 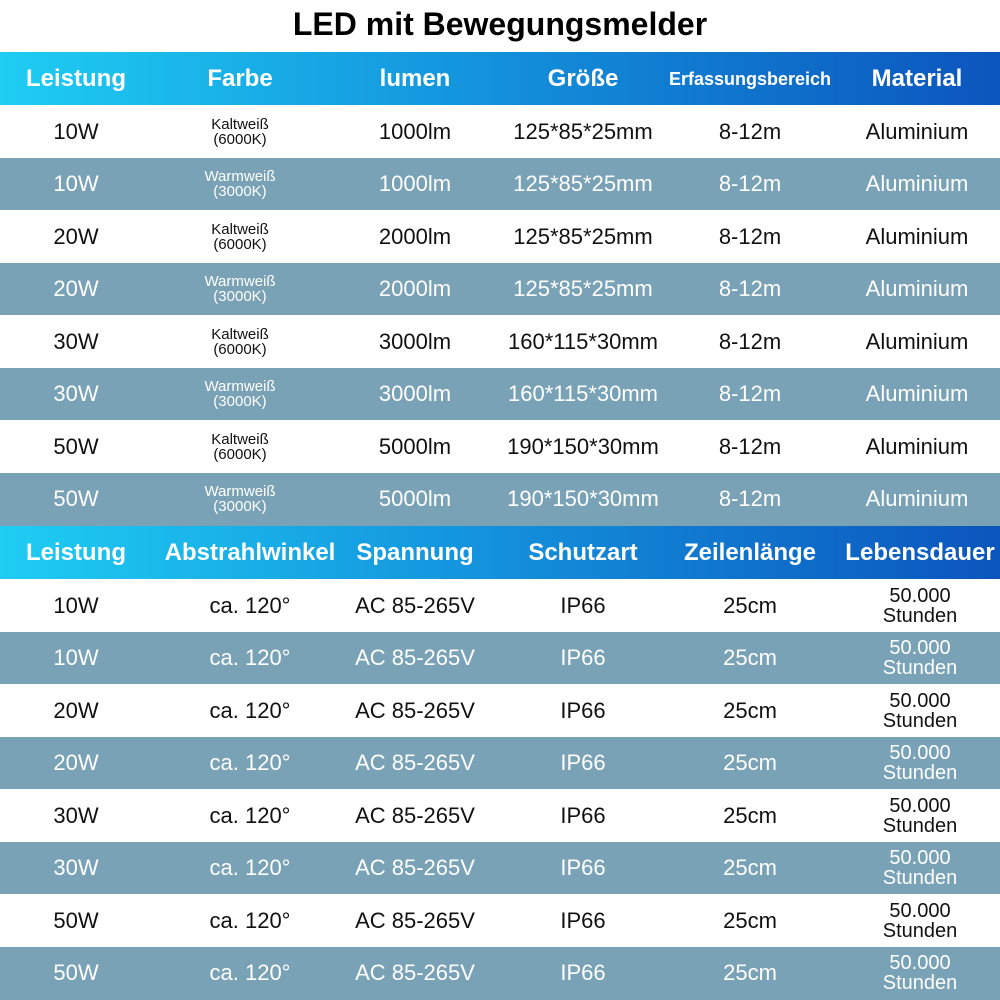 I want to click on header-cell: lumen, so click(x=415, y=78).